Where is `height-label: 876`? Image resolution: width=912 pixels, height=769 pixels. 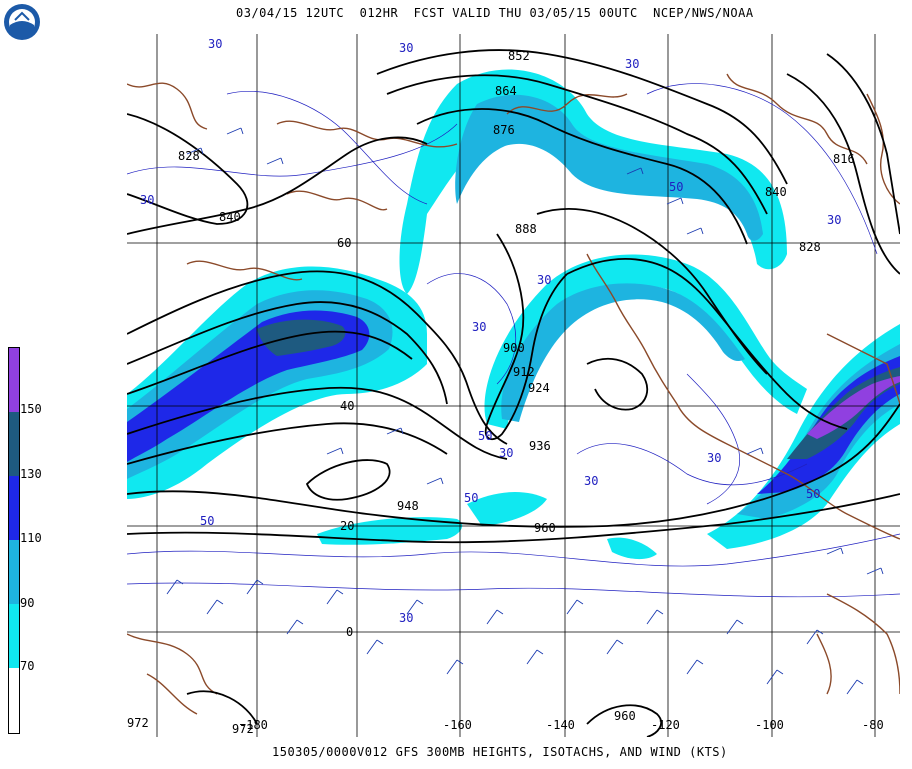 height-label: 876 is located at coordinates (504, 130).